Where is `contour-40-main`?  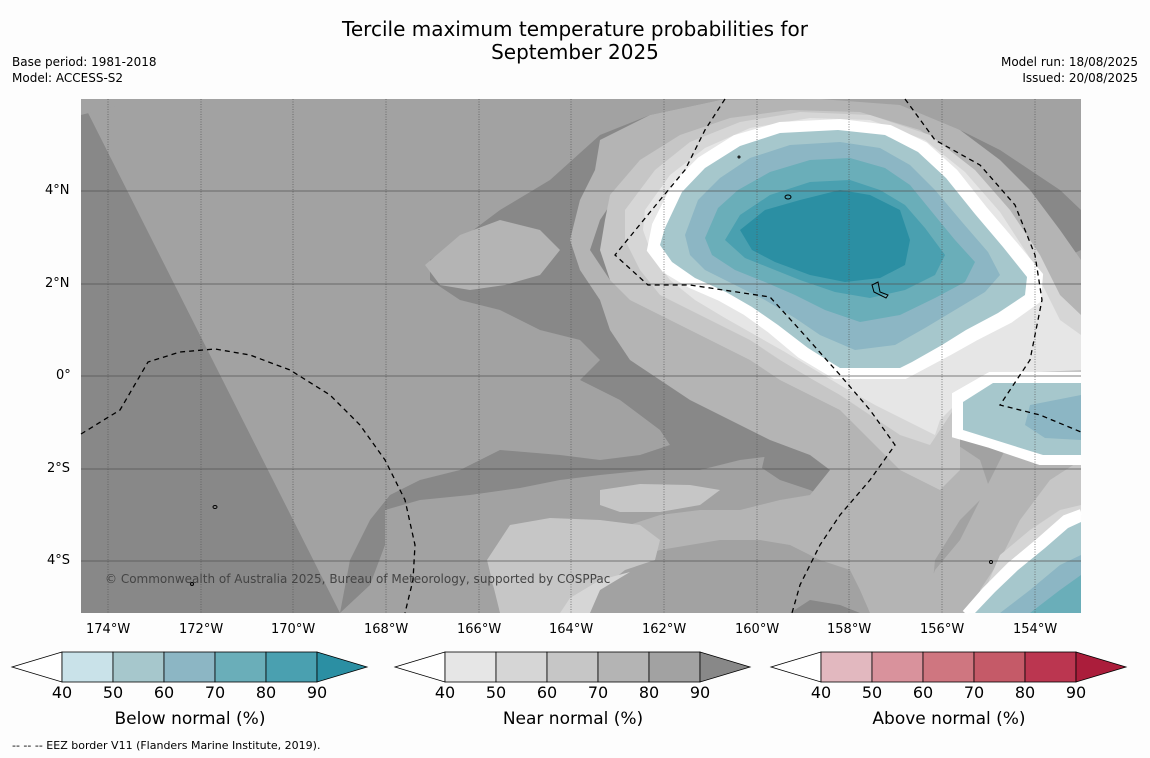 contour-40-main is located at coordinates (845, 248).